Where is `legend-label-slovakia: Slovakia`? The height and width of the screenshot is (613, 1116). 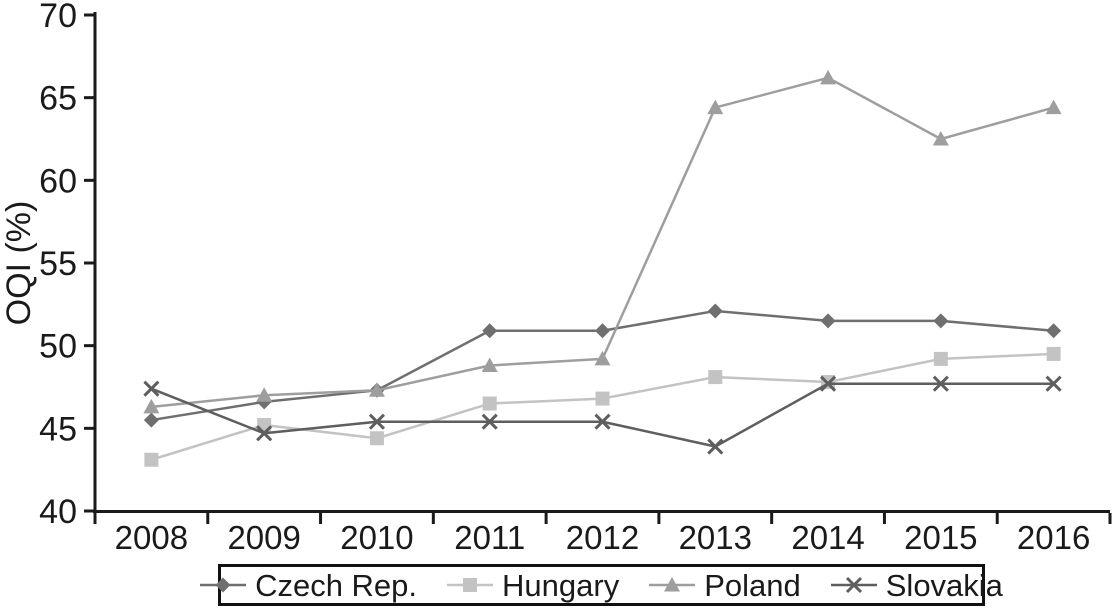
legend-label-slovakia: Slovakia is located at coordinates (944, 585).